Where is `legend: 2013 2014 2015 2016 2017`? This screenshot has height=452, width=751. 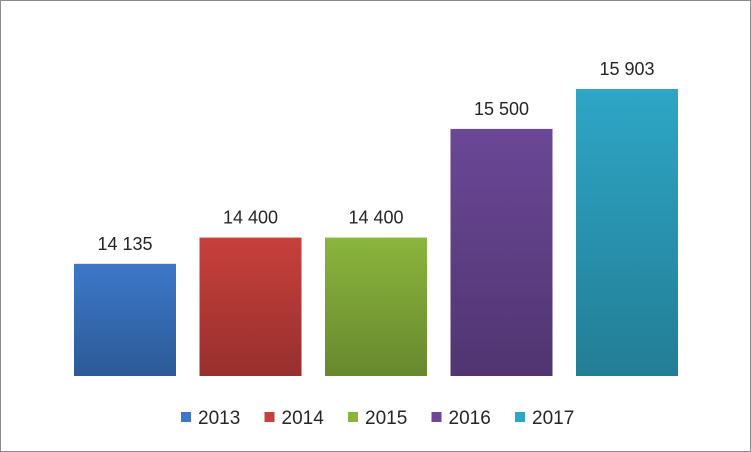 legend: 2013 2014 2015 2016 2017 is located at coordinates (377, 418).